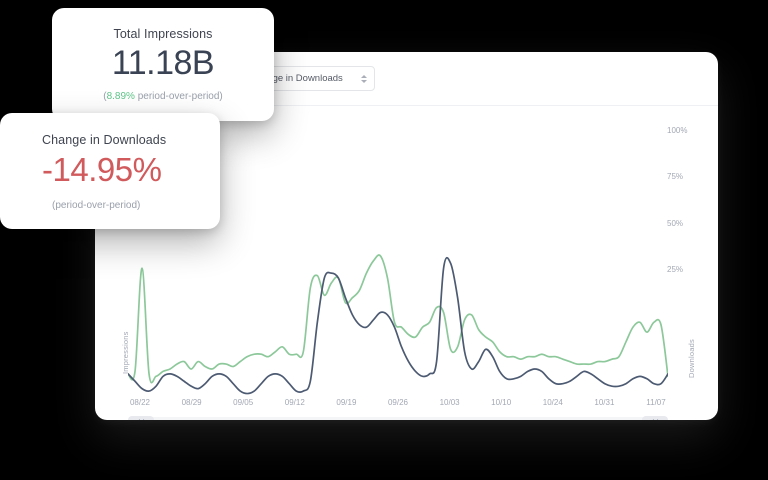 The width and height of the screenshot is (768, 480). What do you see at coordinates (406, 105) in the screenshot?
I see `header-divider` at bounding box center [406, 105].